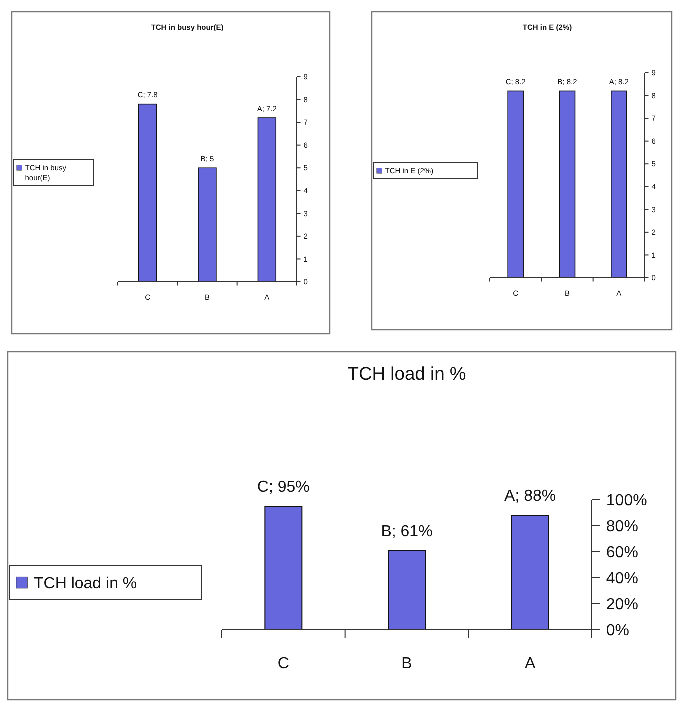 The image size is (680, 704). What do you see at coordinates (622, 553) in the screenshot?
I see `y-tick-label: 60%` at bounding box center [622, 553].